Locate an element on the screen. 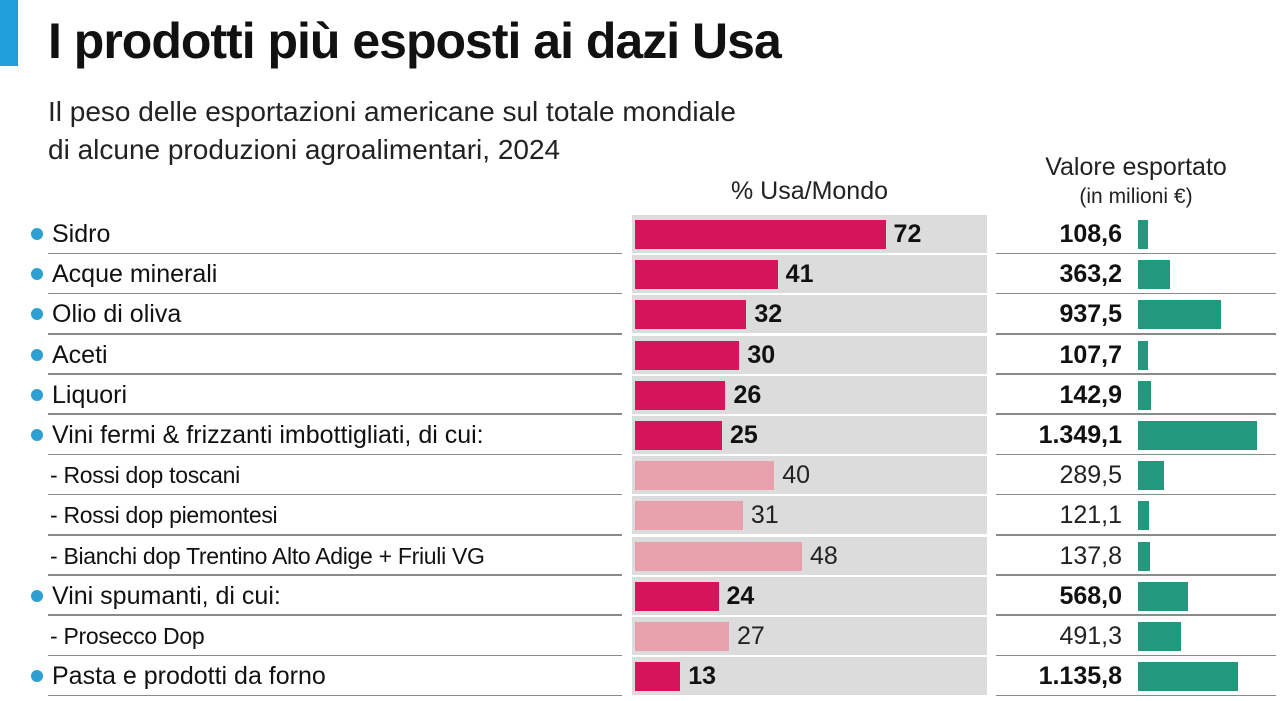  table-row: - Prosecco Dop 27 491,3 is located at coordinates (640, 636).